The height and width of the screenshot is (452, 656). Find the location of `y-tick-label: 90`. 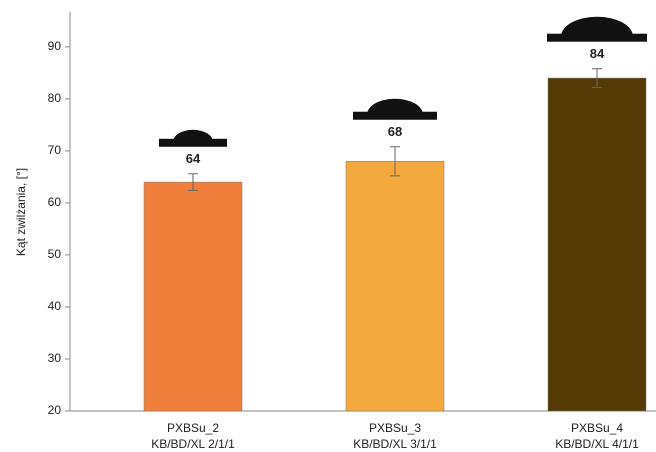

y-tick-label: 90 is located at coordinates (55, 46).